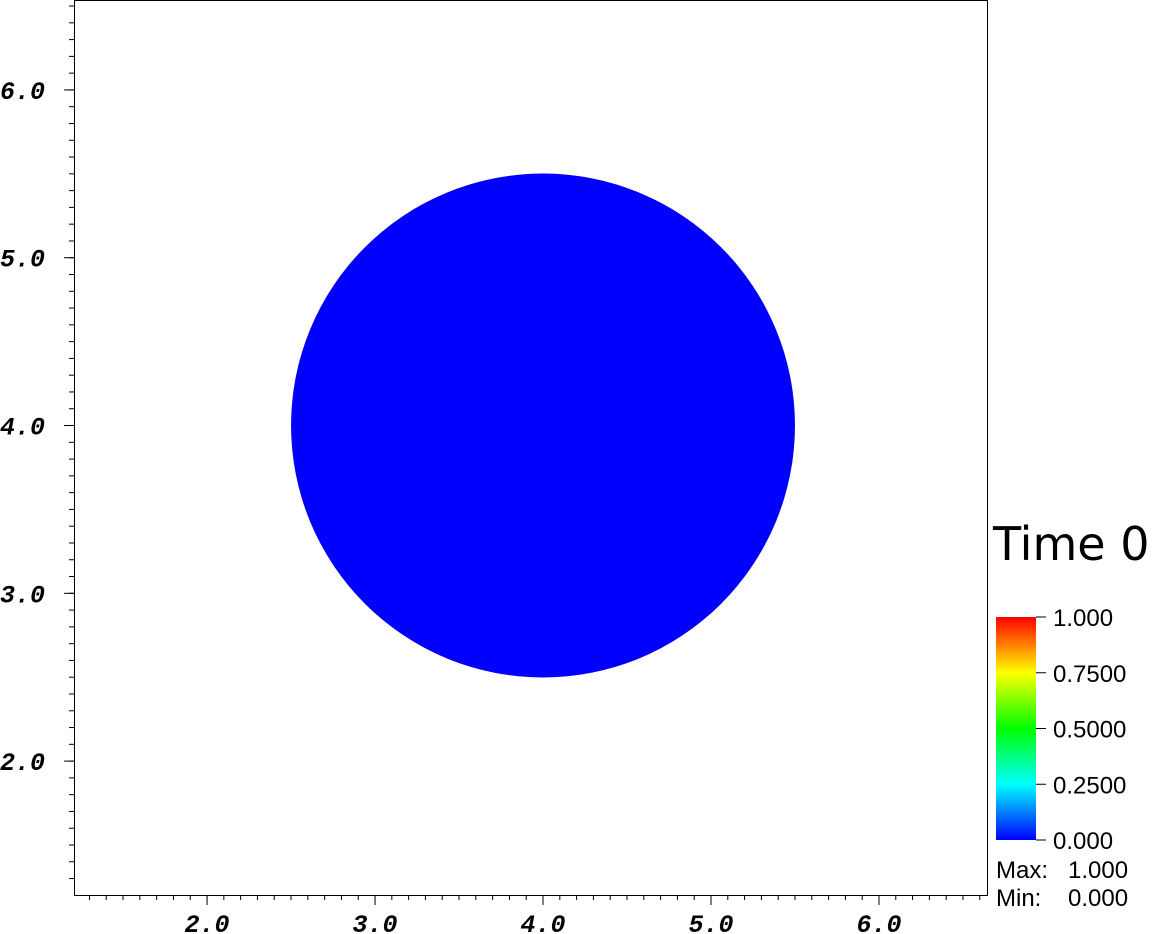 Image resolution: width=1157 pixels, height=934 pixels. Describe the element at coordinates (1016, 728) in the screenshot. I see `colorbar` at that location.